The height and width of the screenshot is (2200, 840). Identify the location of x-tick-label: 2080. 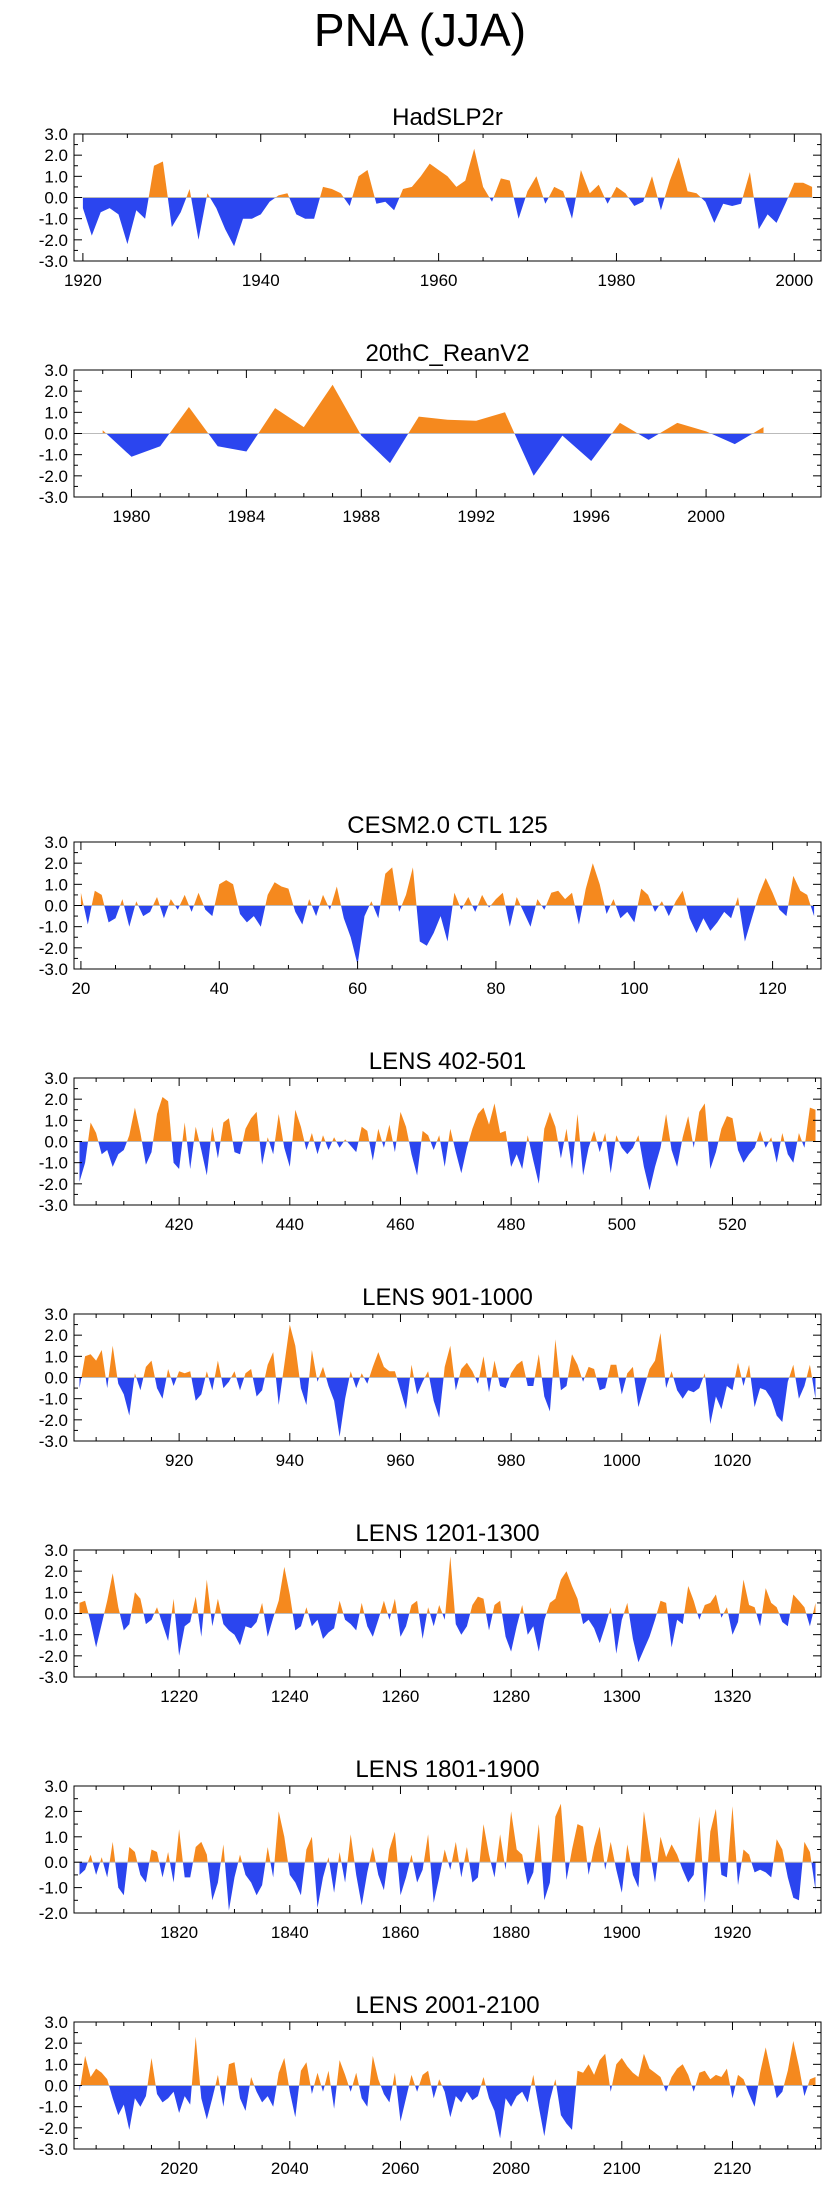
(511, 2168).